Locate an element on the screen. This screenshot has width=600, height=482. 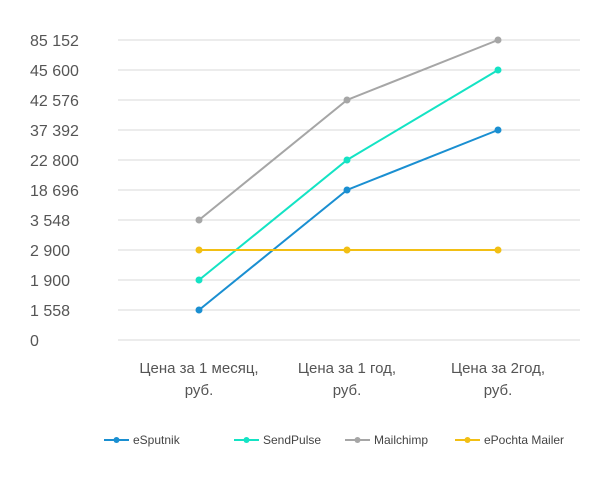
x-tick-label: Цена за 1 месяц, is located at coordinates (198, 368).